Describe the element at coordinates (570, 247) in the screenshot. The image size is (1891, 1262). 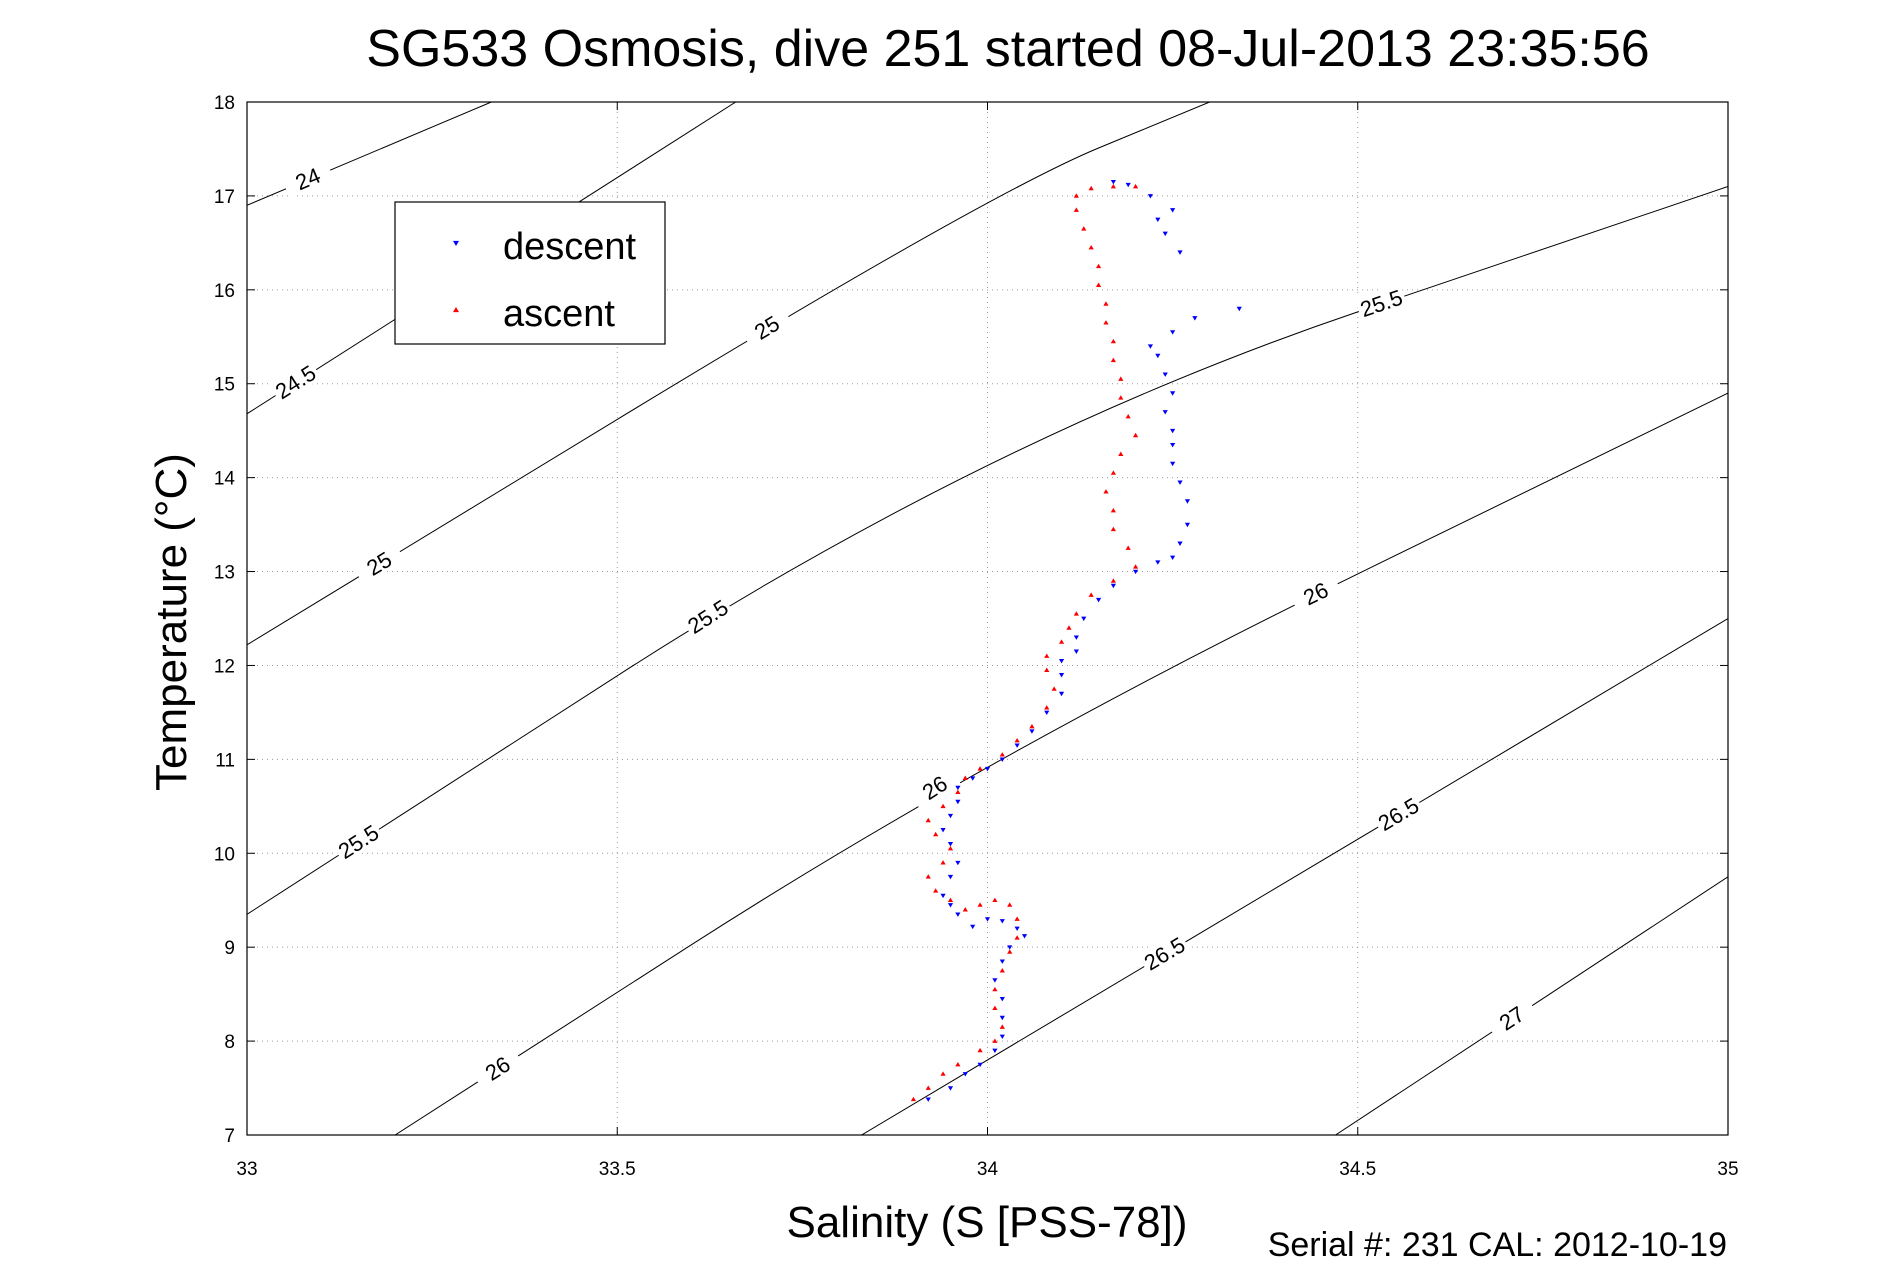
I see `legend-label-descent: descent` at that location.